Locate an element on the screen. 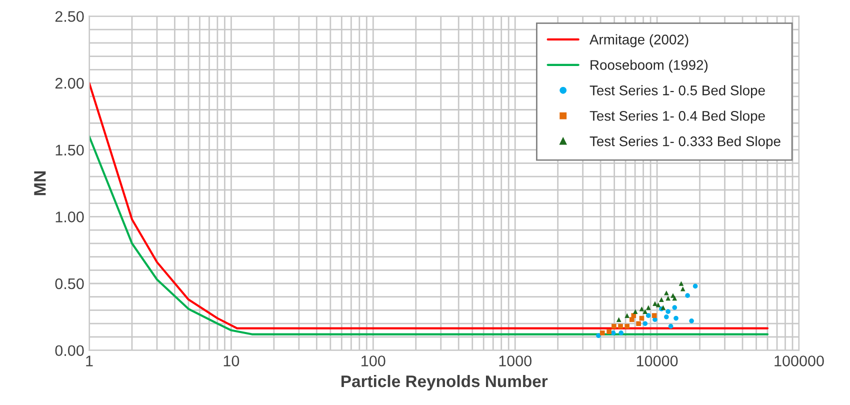 The image size is (850, 405). y-tick-label: 2.00 is located at coordinates (69, 83).